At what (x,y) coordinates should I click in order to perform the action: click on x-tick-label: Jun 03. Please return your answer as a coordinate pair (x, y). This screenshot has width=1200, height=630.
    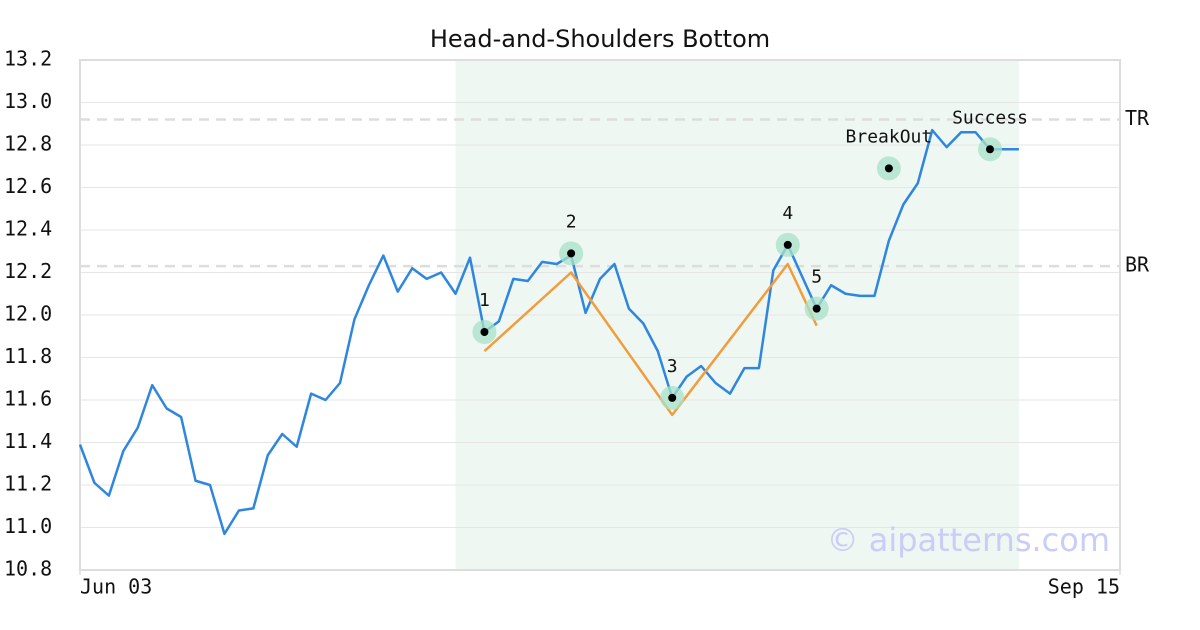
    Looking at the image, I should click on (116, 587).